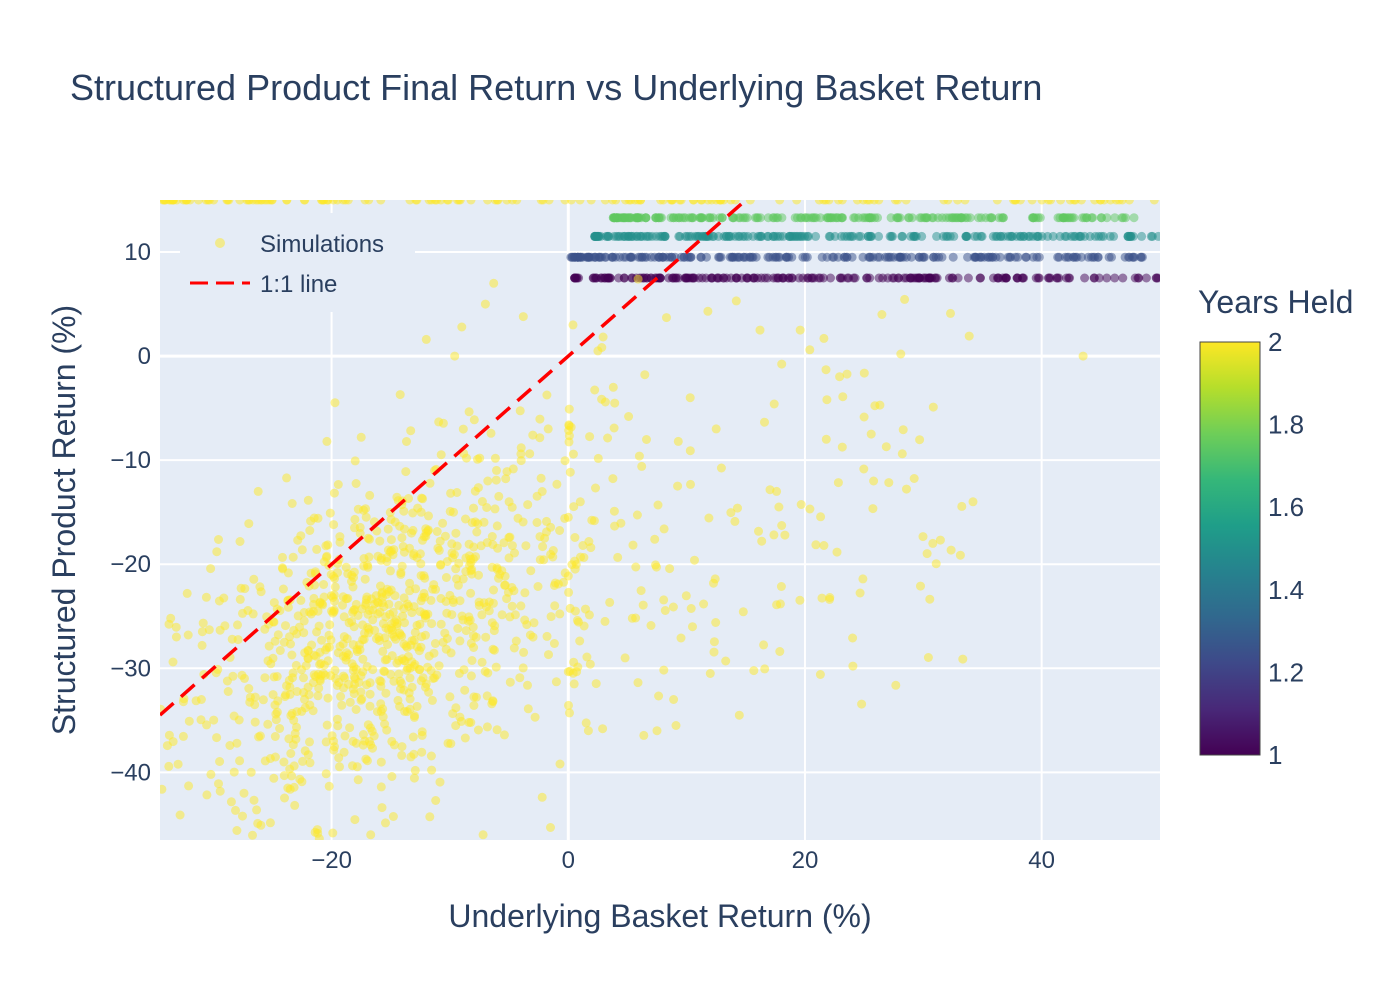 The width and height of the screenshot is (1400, 1000). What do you see at coordinates (297, 262) in the screenshot?
I see `legend: Simulations 1:1 line` at bounding box center [297, 262].